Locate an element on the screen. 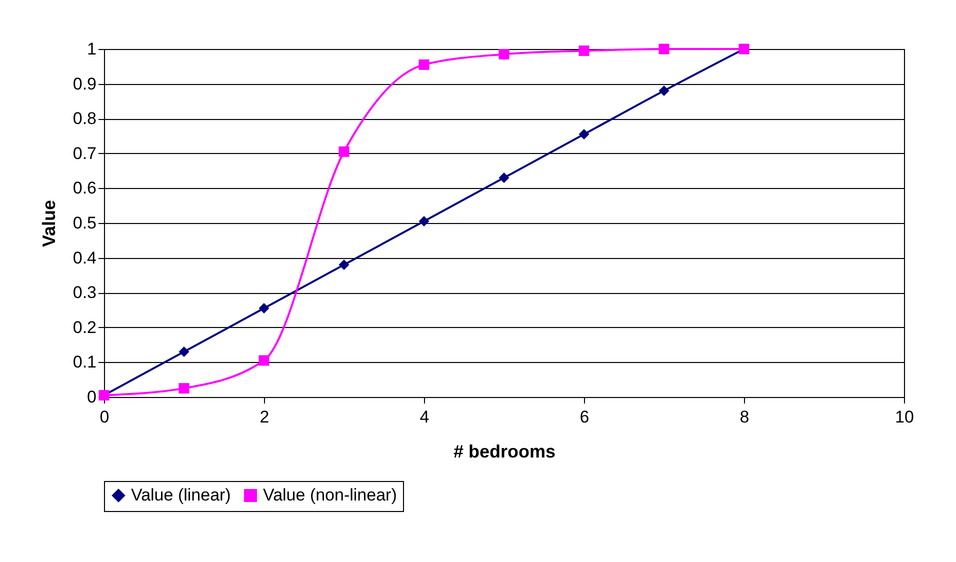  y-tick-label: 0.1 is located at coordinates (84, 362).